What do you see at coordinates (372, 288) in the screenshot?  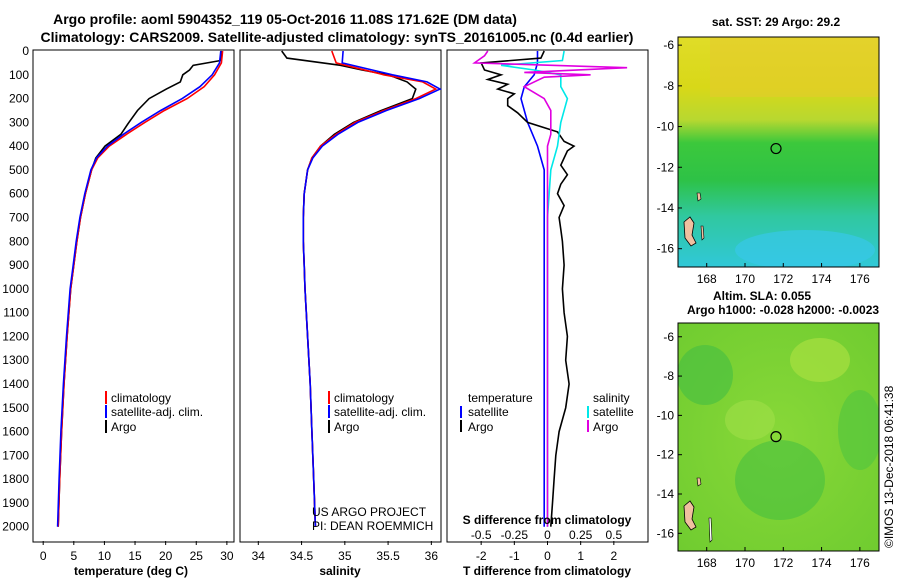 I see `salinity-line-satellite-adj-clim-` at bounding box center [372, 288].